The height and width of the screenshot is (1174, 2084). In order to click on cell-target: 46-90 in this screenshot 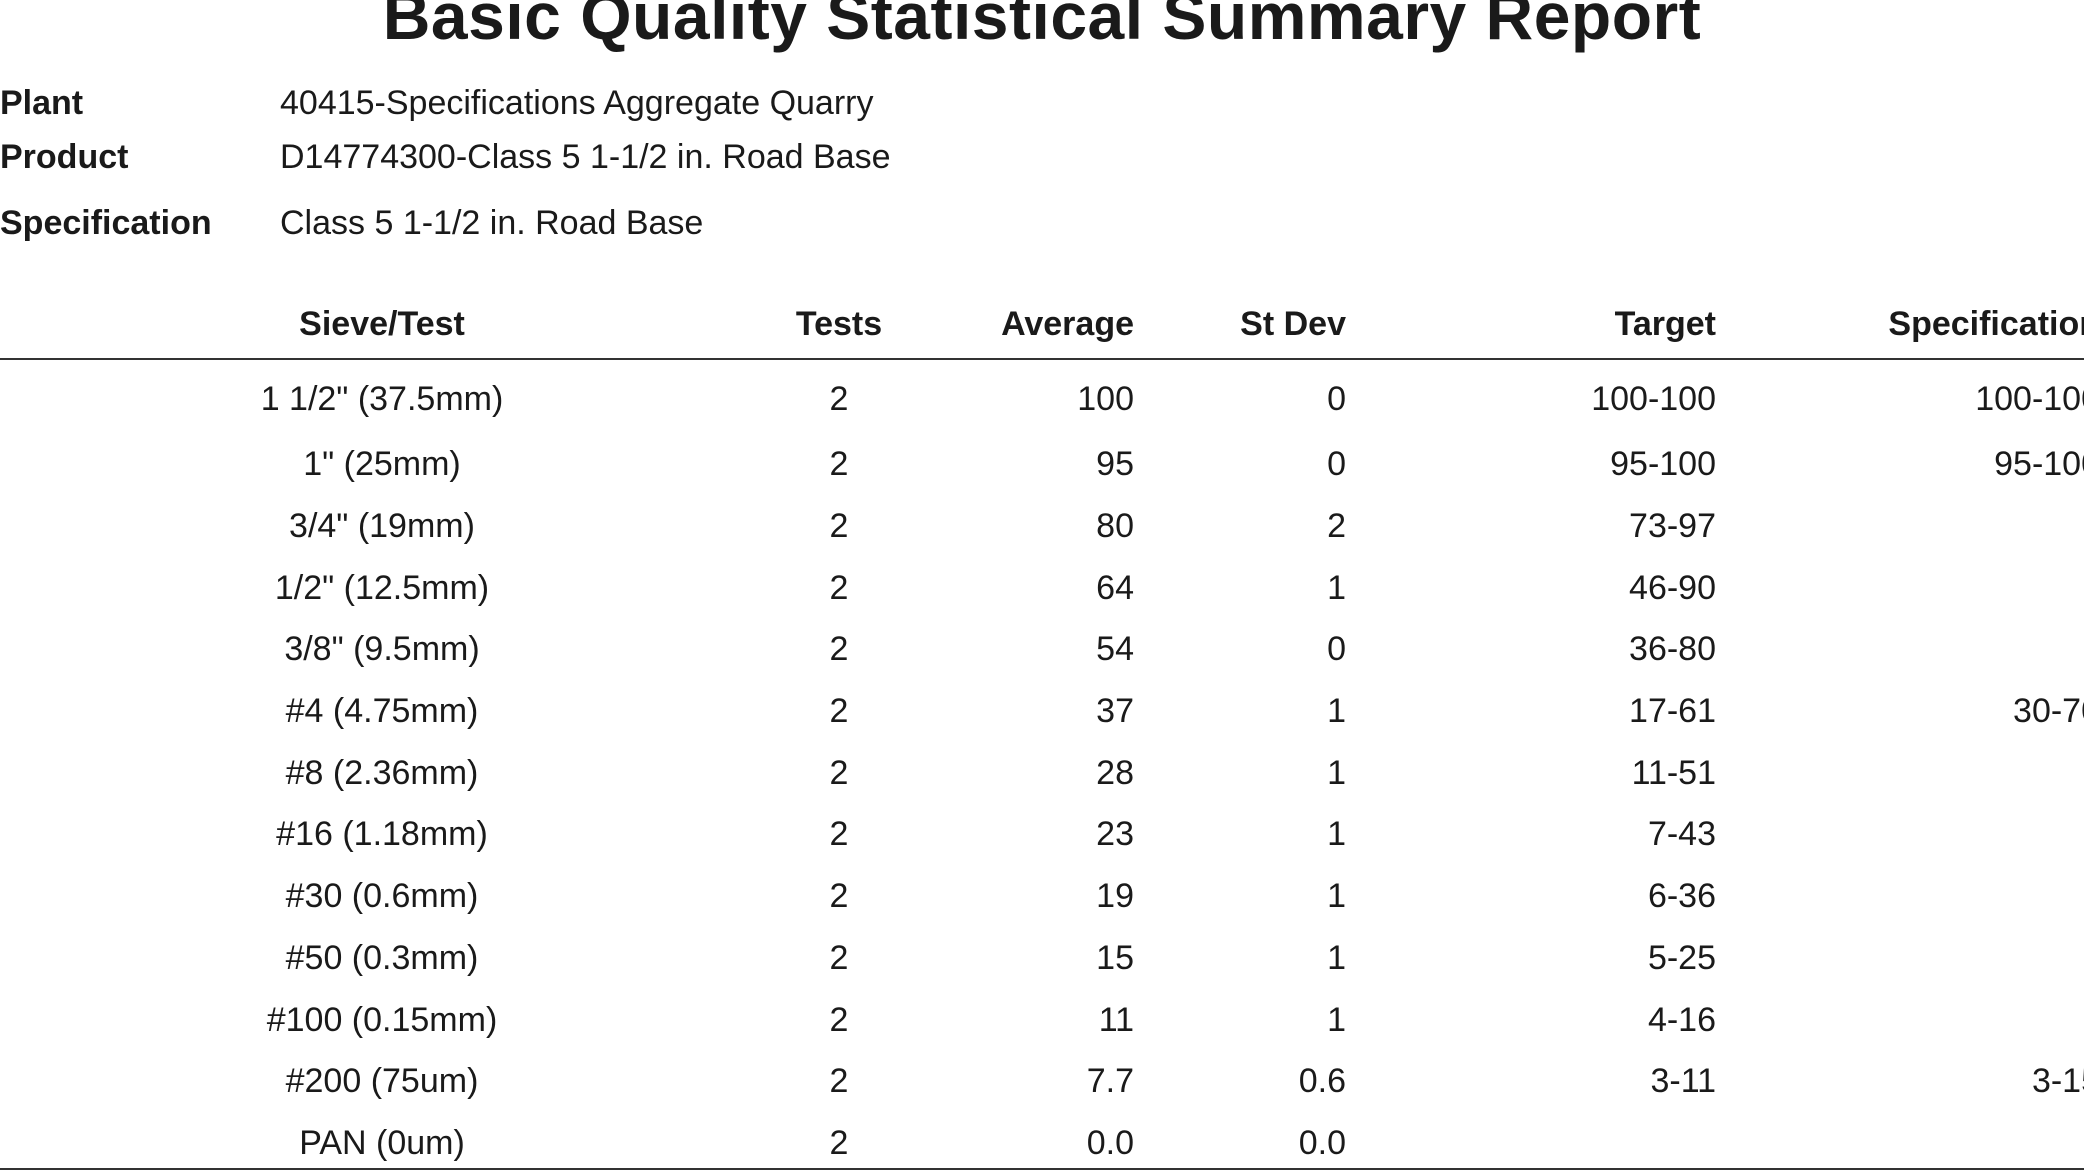, I will do `click(1672, 587)`.